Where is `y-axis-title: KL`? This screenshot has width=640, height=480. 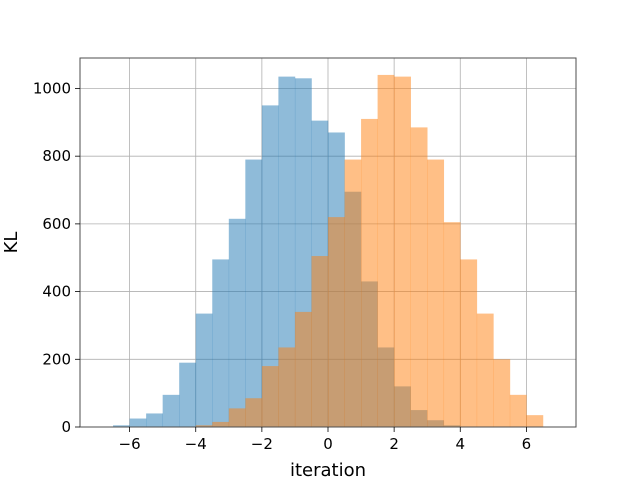 y-axis-title: KL is located at coordinates (11, 243).